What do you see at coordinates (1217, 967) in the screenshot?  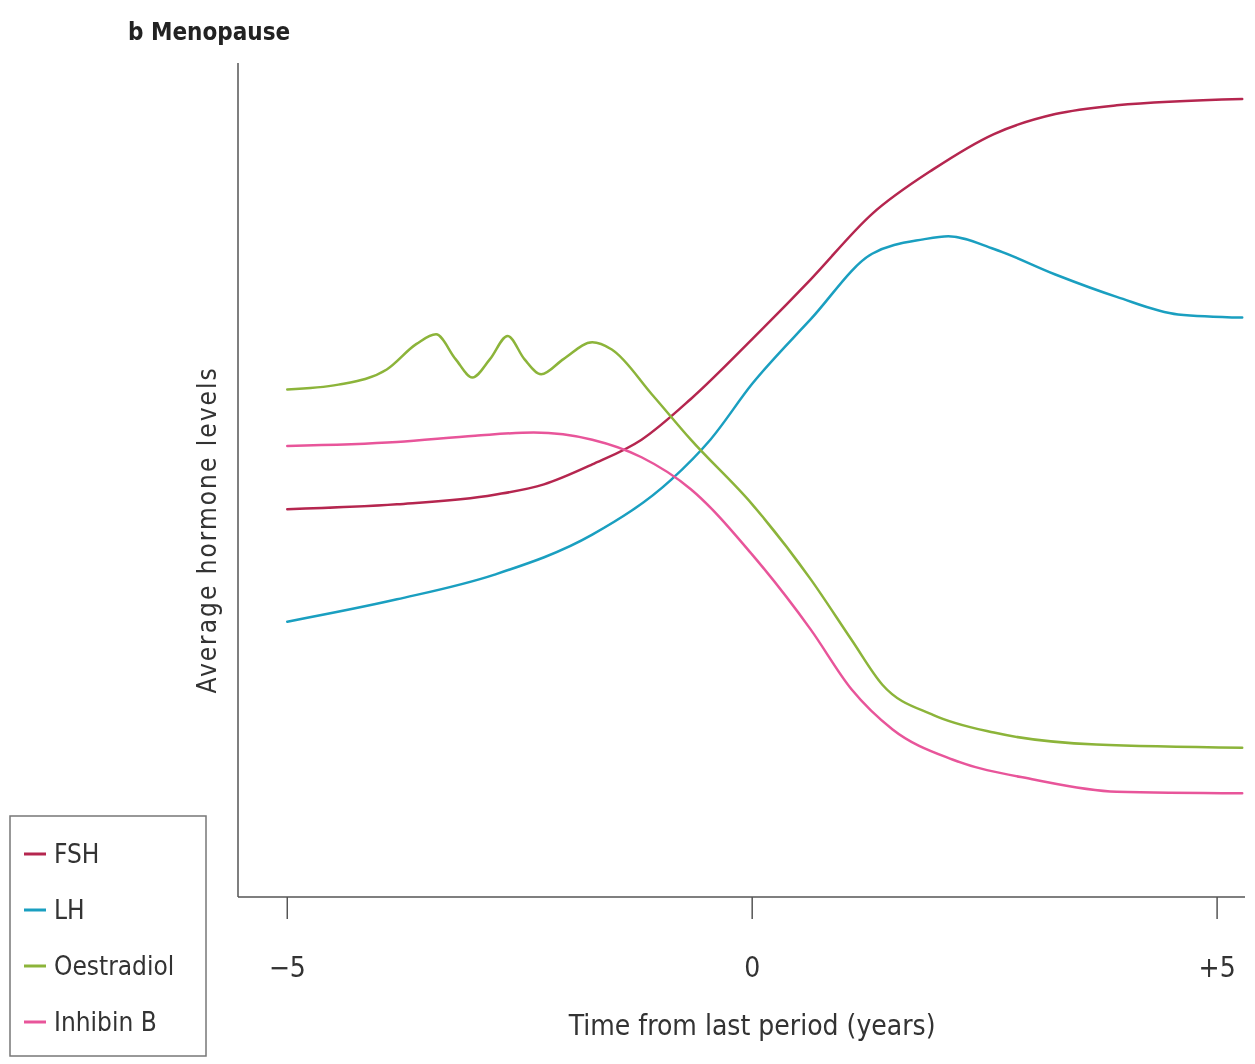 I see `x-tick-label: +5` at bounding box center [1217, 967].